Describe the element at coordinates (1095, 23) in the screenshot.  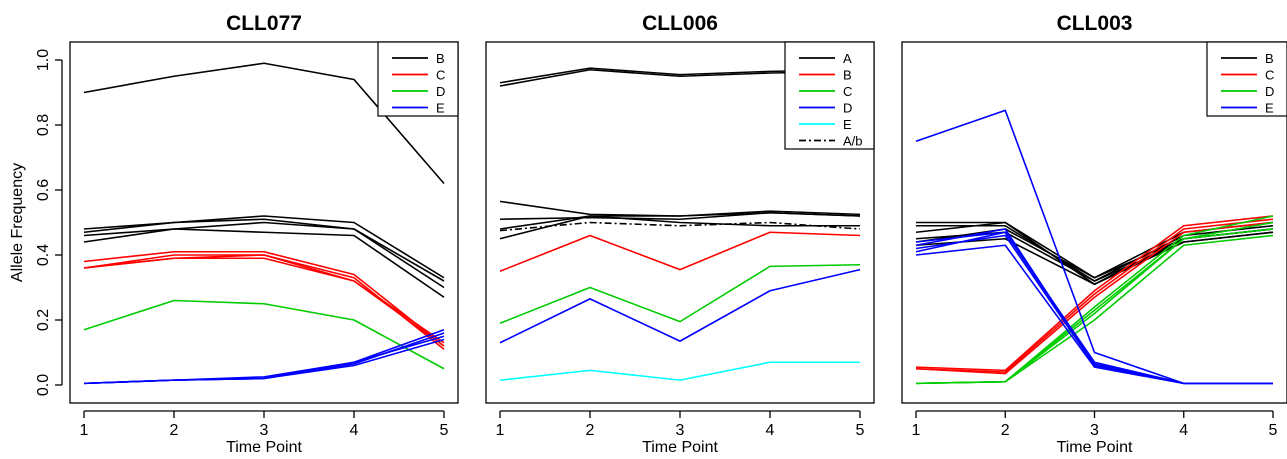
I see `chart-title: CLL003` at that location.